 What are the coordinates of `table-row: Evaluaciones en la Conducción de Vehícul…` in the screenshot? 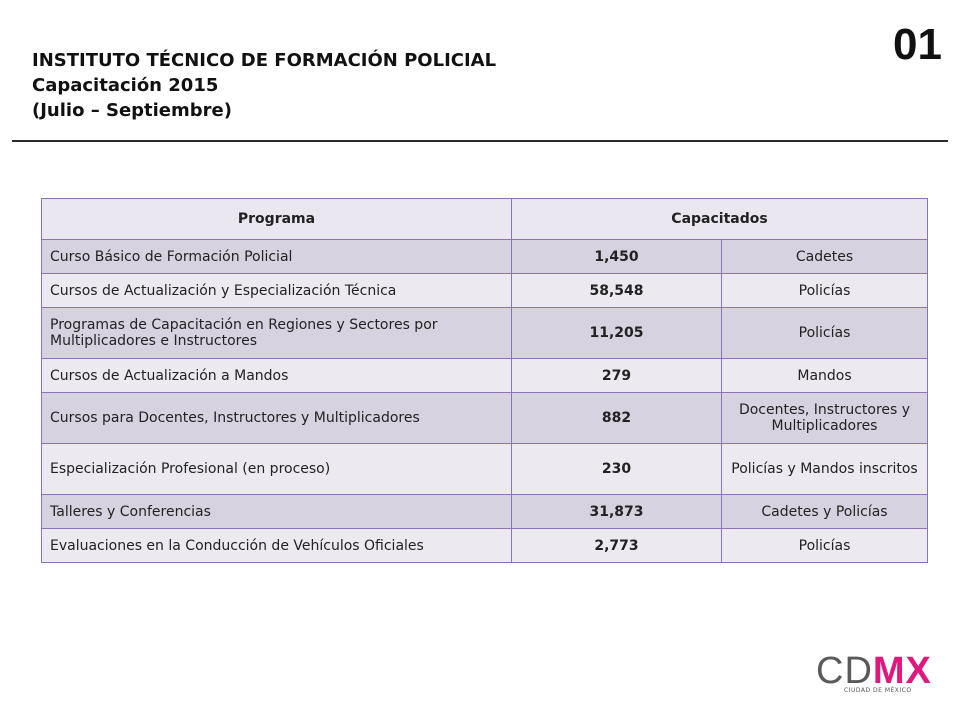 It's located at (484, 545).